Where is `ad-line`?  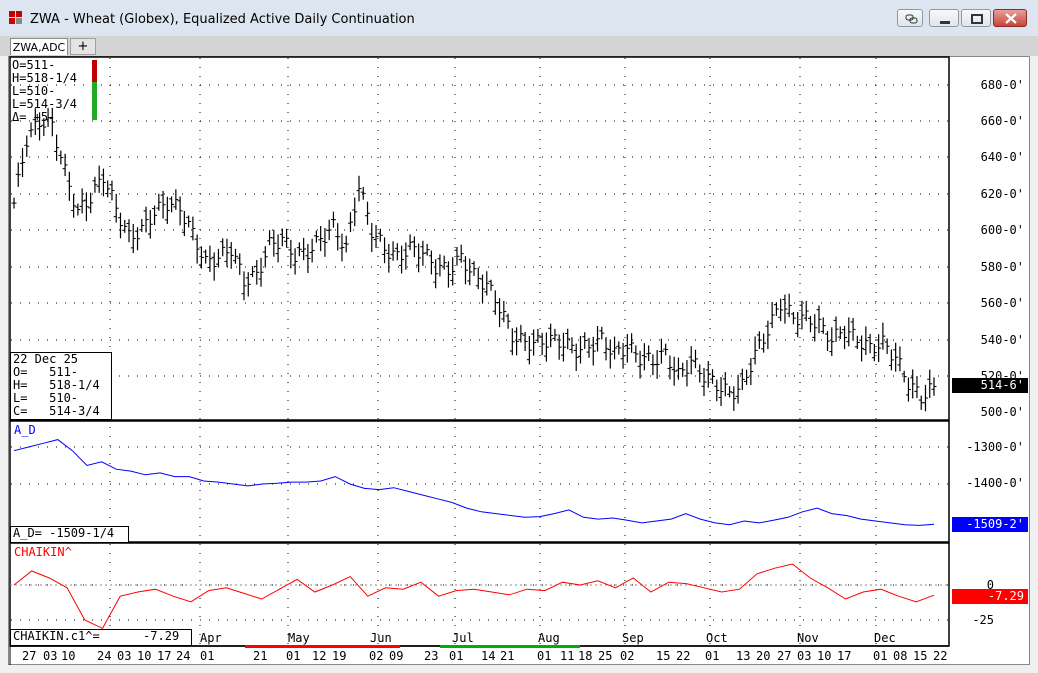
ad-line is located at coordinates (474, 482).